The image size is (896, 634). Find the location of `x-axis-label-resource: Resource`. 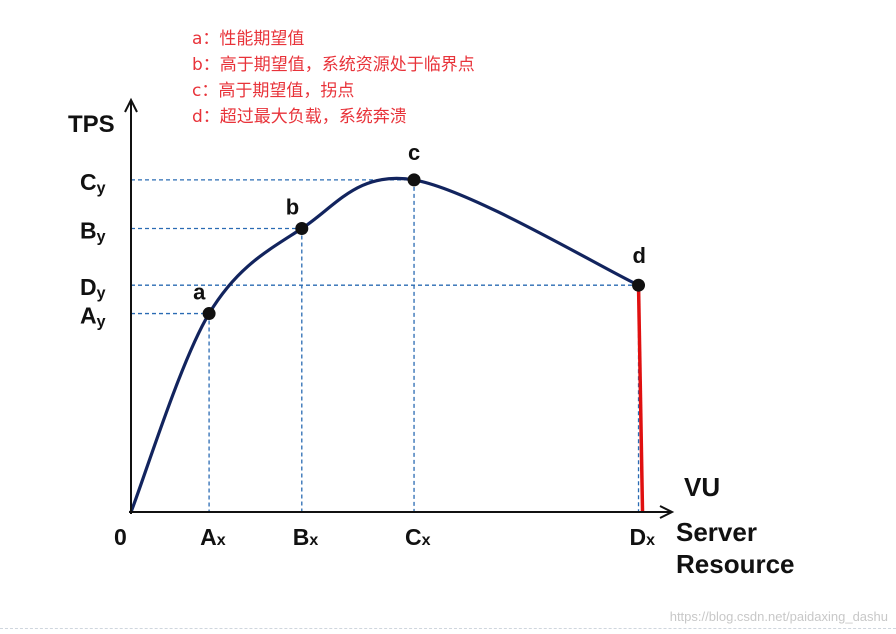

x-axis-label-resource: Resource is located at coordinates (735, 564).